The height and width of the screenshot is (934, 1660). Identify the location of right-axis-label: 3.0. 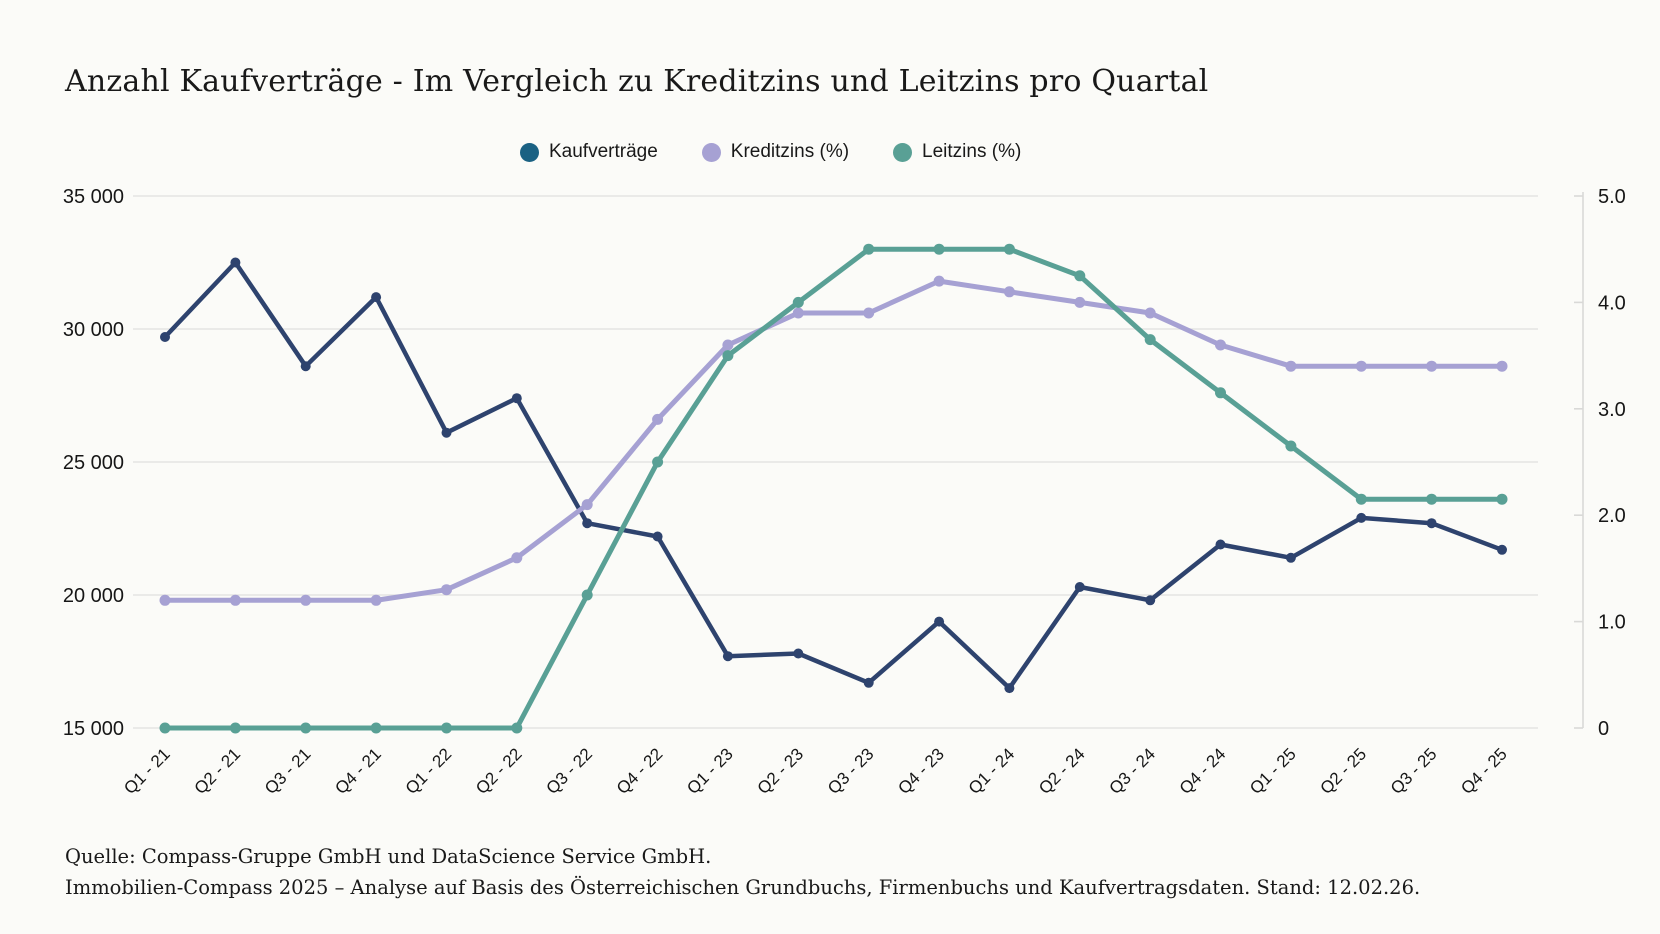
(1612, 410).